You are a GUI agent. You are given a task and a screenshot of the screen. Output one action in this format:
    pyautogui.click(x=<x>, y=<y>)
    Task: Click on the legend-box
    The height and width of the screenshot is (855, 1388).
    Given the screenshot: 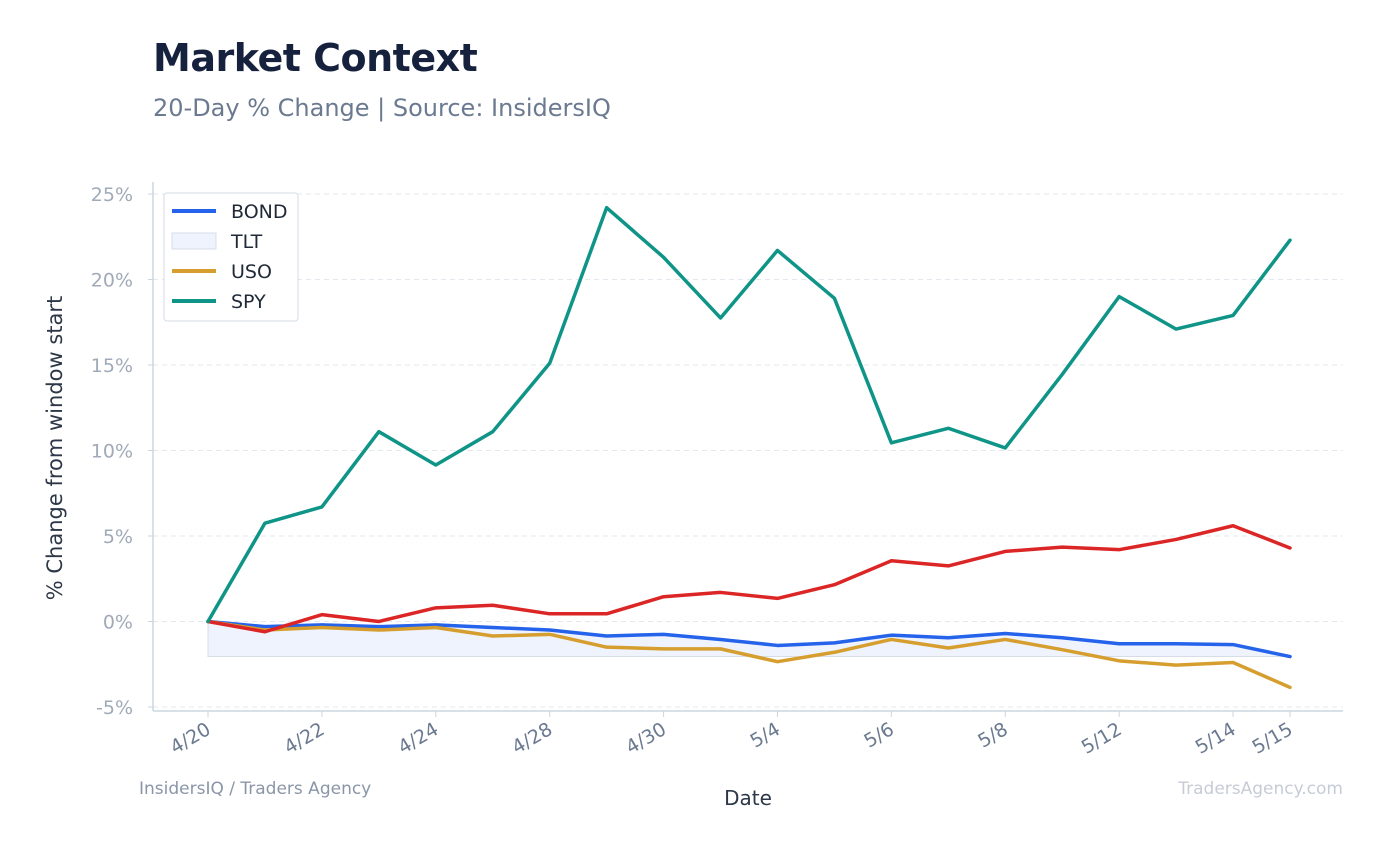 What is the action you would take?
    pyautogui.click(x=231, y=257)
    